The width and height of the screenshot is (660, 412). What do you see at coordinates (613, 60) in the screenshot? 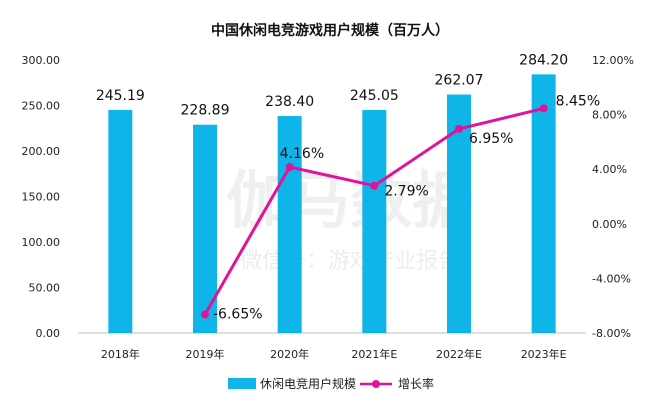
I see `y-right-tick-label: 12.00%` at bounding box center [613, 60].